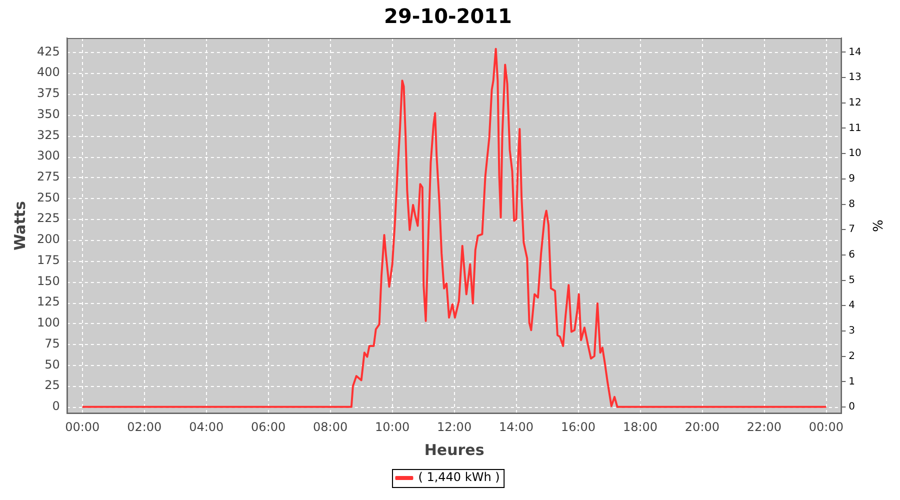  I want to click on x-tick-label: 22:00, so click(764, 427).